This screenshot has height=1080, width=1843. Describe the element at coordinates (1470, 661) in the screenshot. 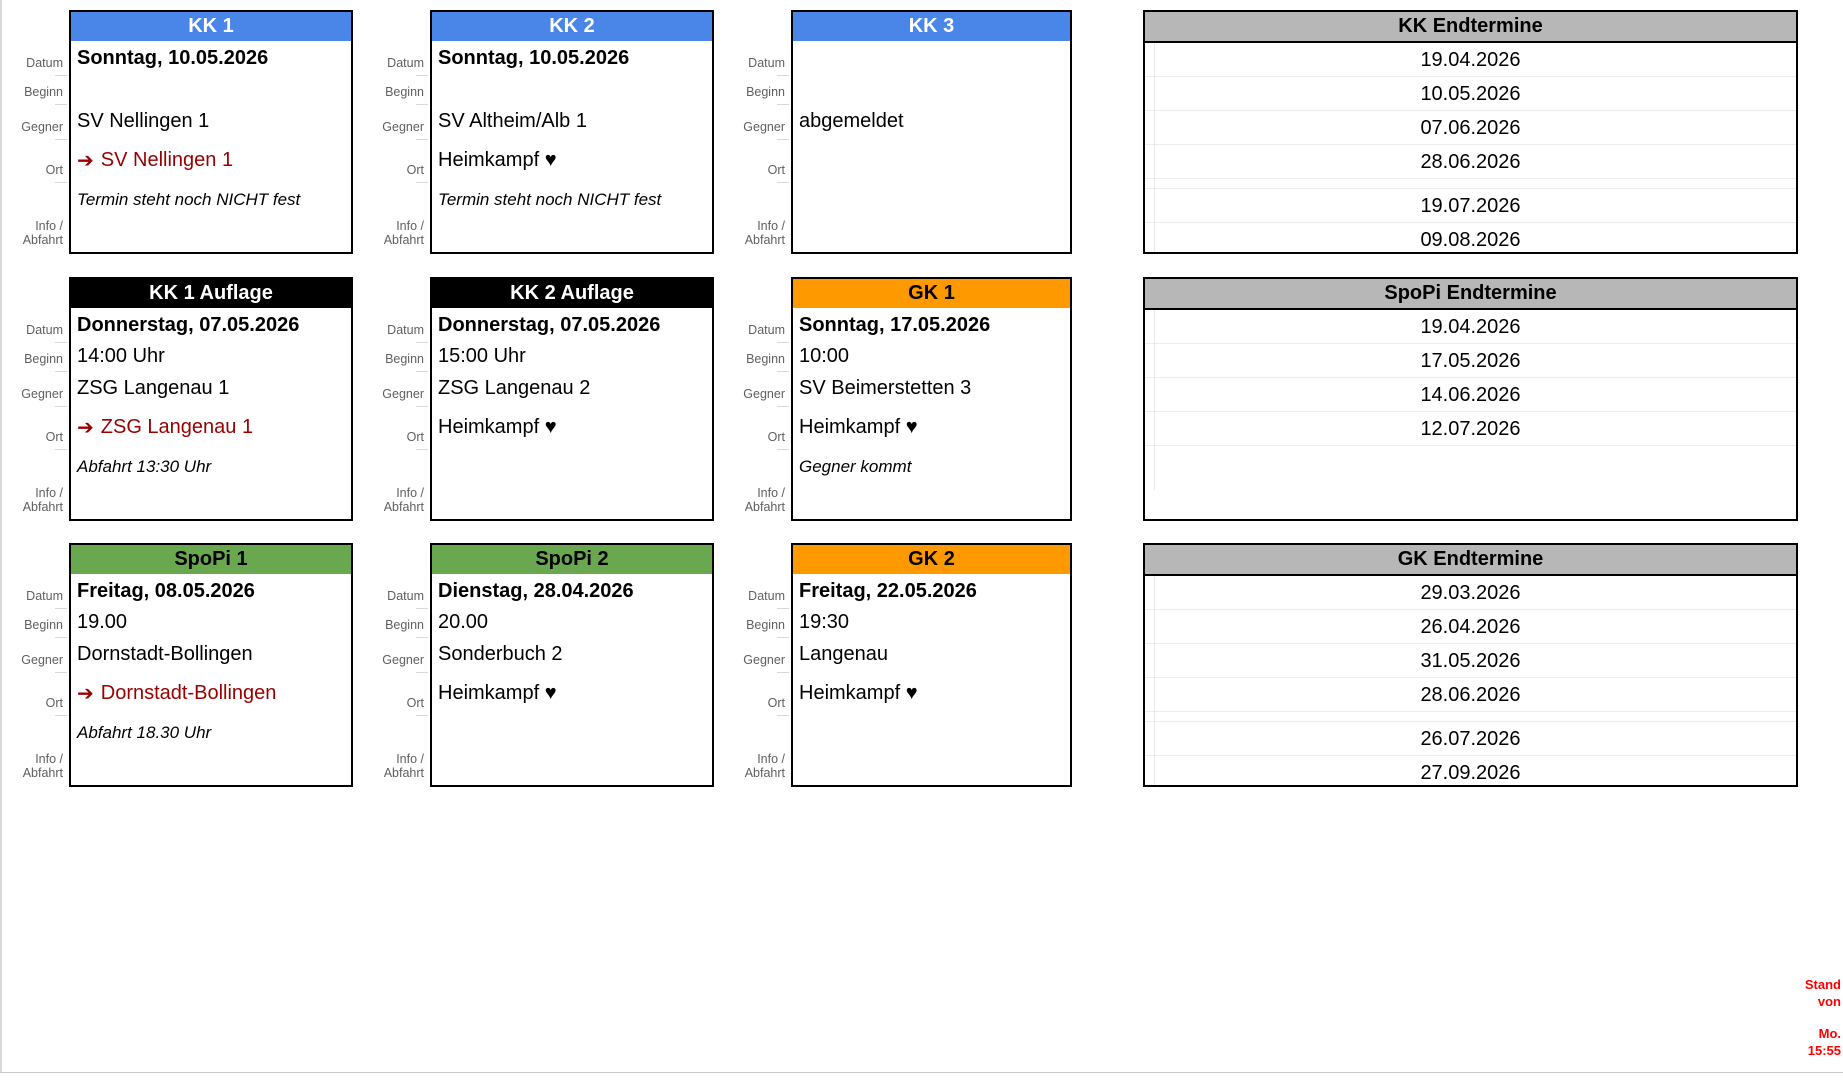

I see `endtermine-date: 31.05.2026` at that location.